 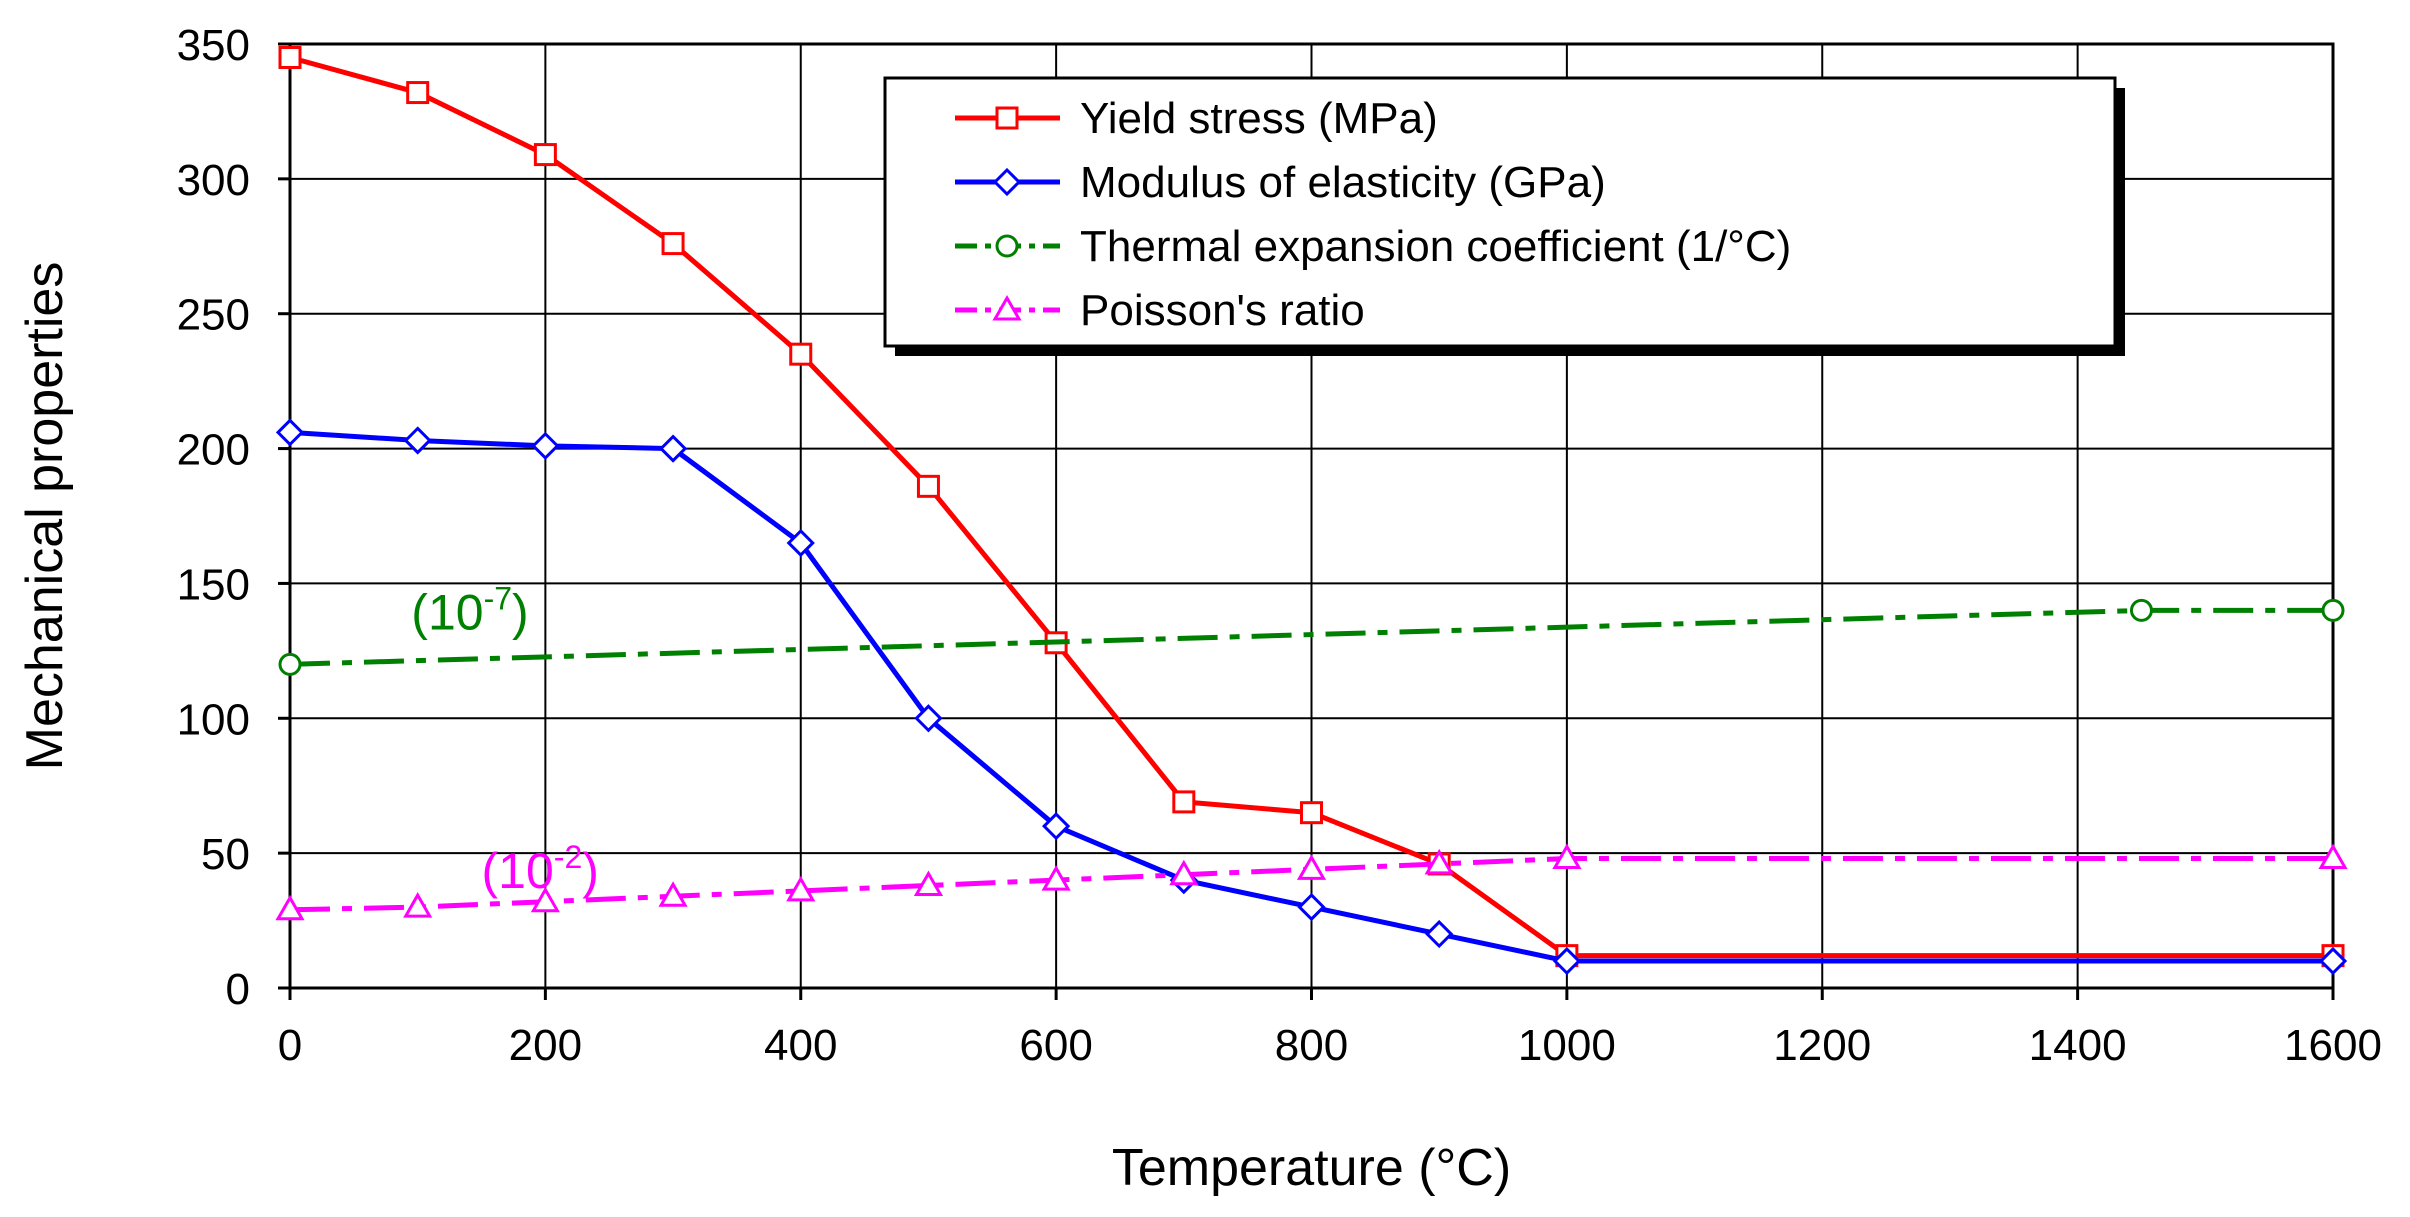 What do you see at coordinates (1567, 1045) in the screenshot?
I see `x-tick-label: 1000` at bounding box center [1567, 1045].